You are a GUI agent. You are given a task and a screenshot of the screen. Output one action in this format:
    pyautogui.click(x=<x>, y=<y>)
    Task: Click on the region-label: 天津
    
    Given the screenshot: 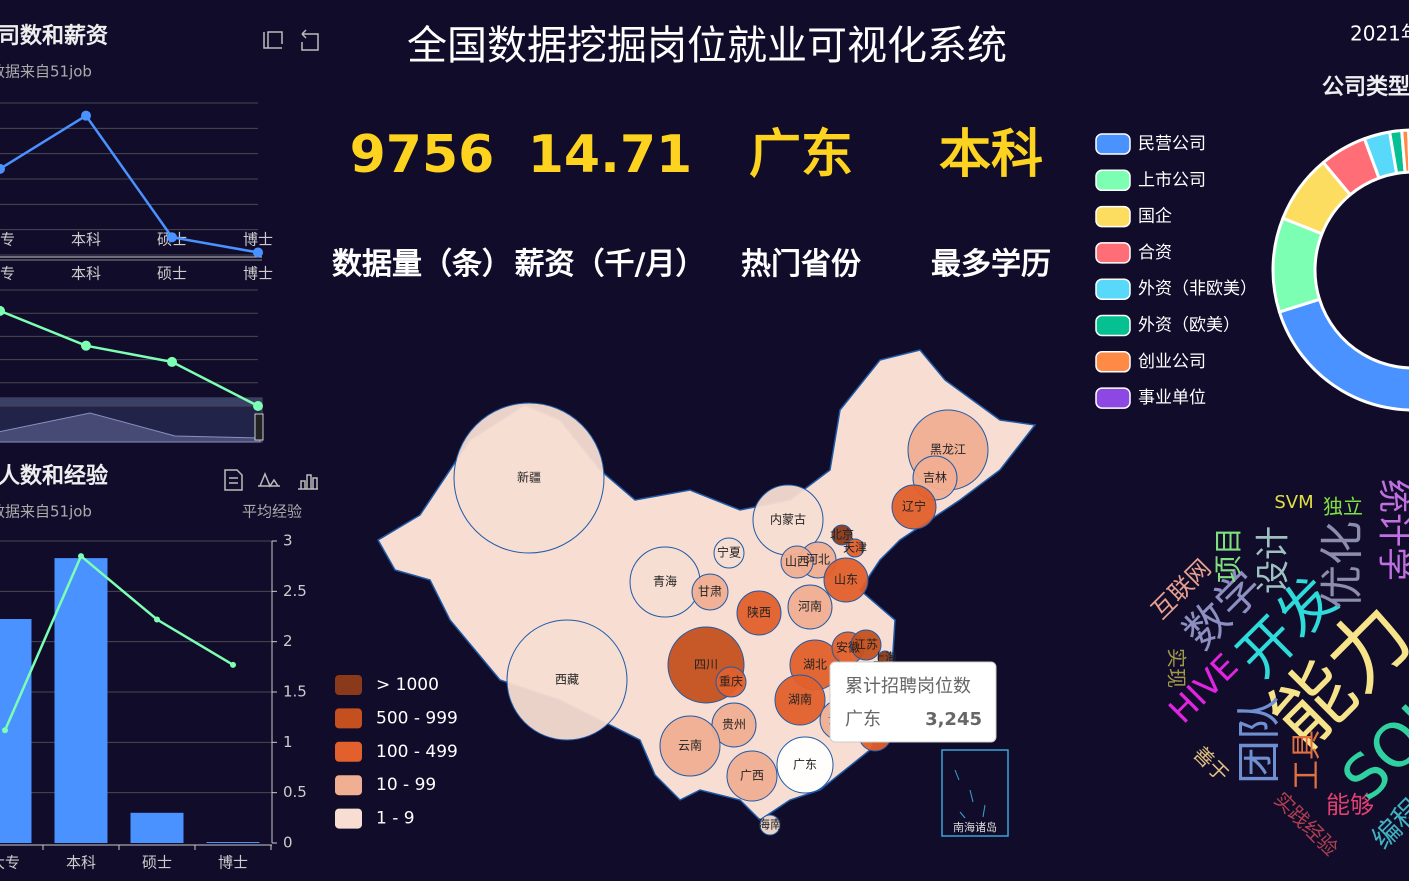 What is the action you would take?
    pyautogui.click(x=855, y=548)
    